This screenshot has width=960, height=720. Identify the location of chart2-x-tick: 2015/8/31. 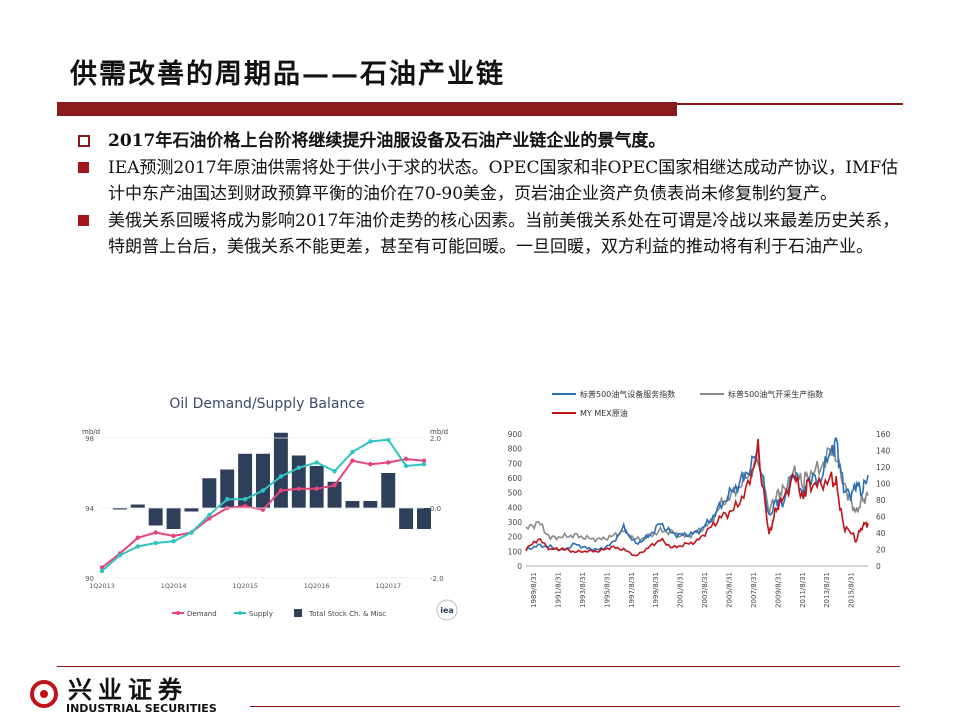
(852, 590).